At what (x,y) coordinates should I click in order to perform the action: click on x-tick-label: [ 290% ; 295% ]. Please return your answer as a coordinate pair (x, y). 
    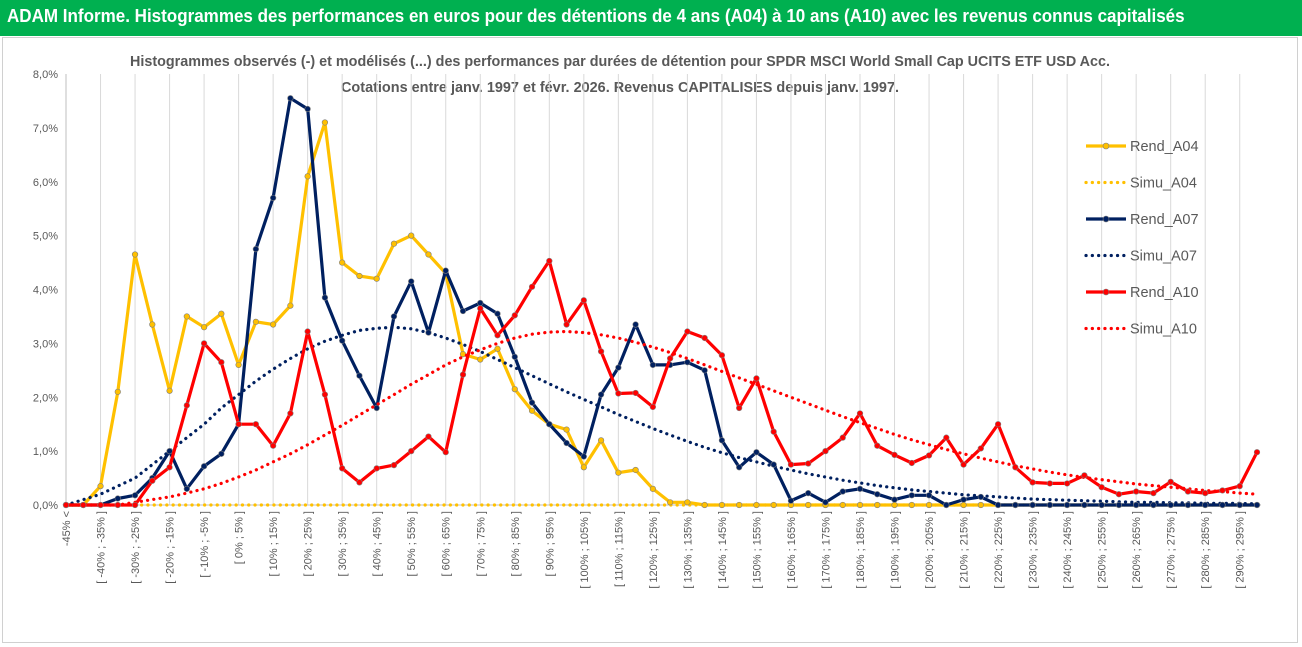
    Looking at the image, I should click on (1241, 550).